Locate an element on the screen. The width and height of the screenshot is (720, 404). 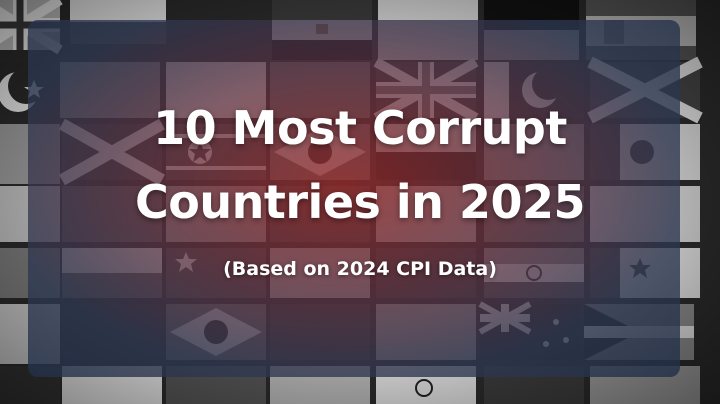
subtitle: (Based on 2024 CPI Data) is located at coordinates (360, 269).